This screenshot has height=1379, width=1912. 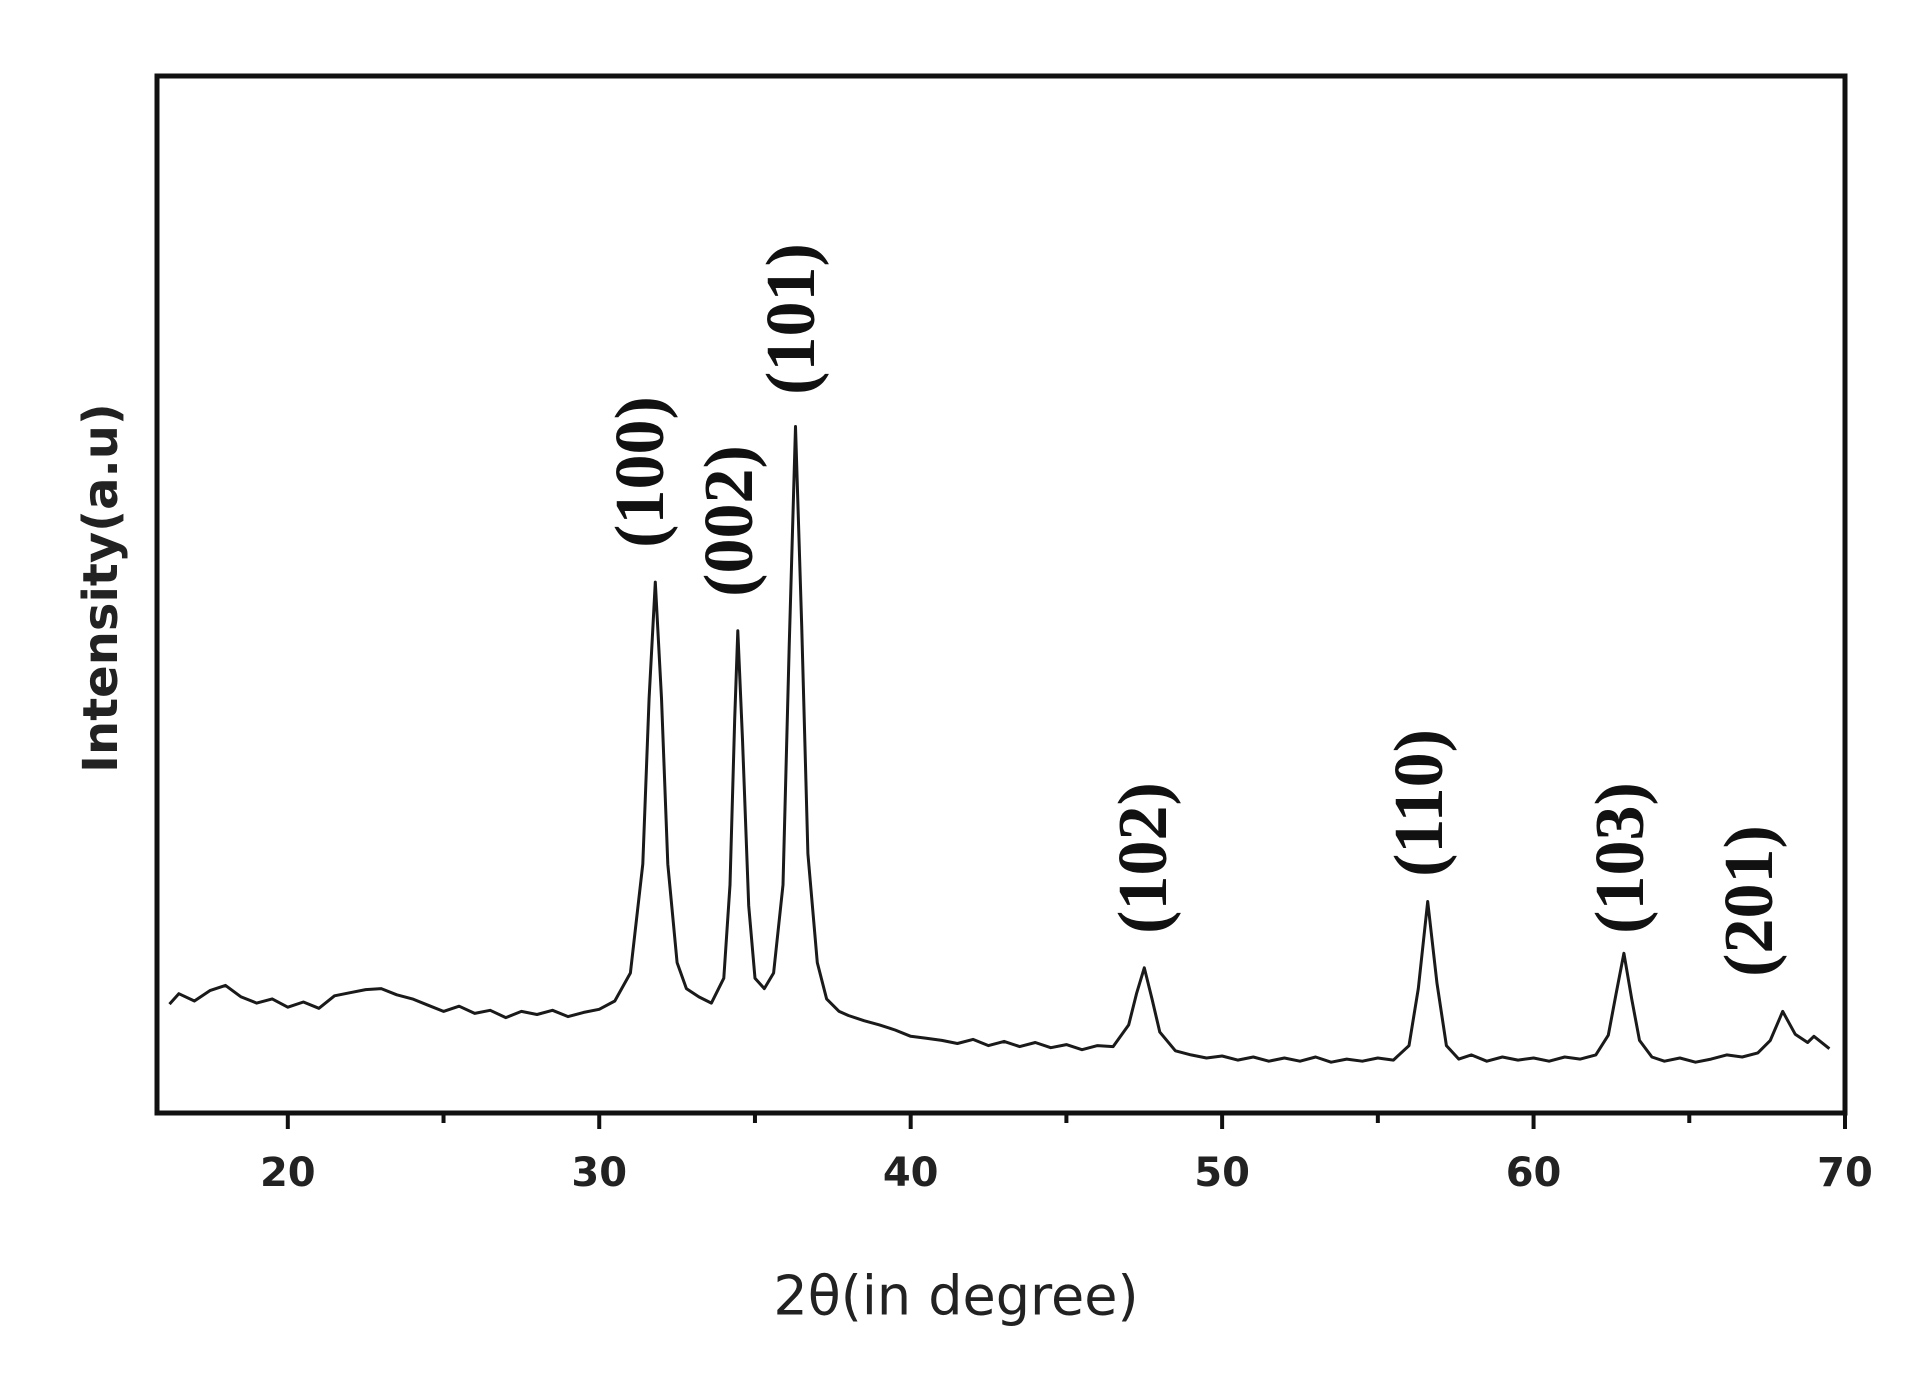 What do you see at coordinates (955, 1296) in the screenshot?
I see `x-axis-label: 2θ(in degree)` at bounding box center [955, 1296].